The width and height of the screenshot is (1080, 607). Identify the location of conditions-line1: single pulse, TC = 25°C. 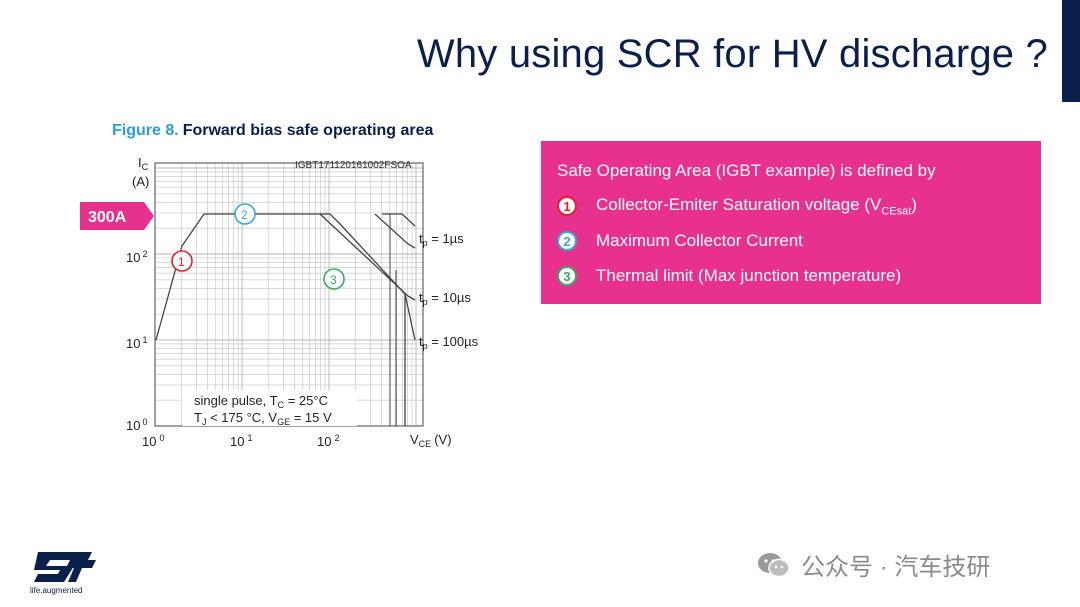
(261, 401).